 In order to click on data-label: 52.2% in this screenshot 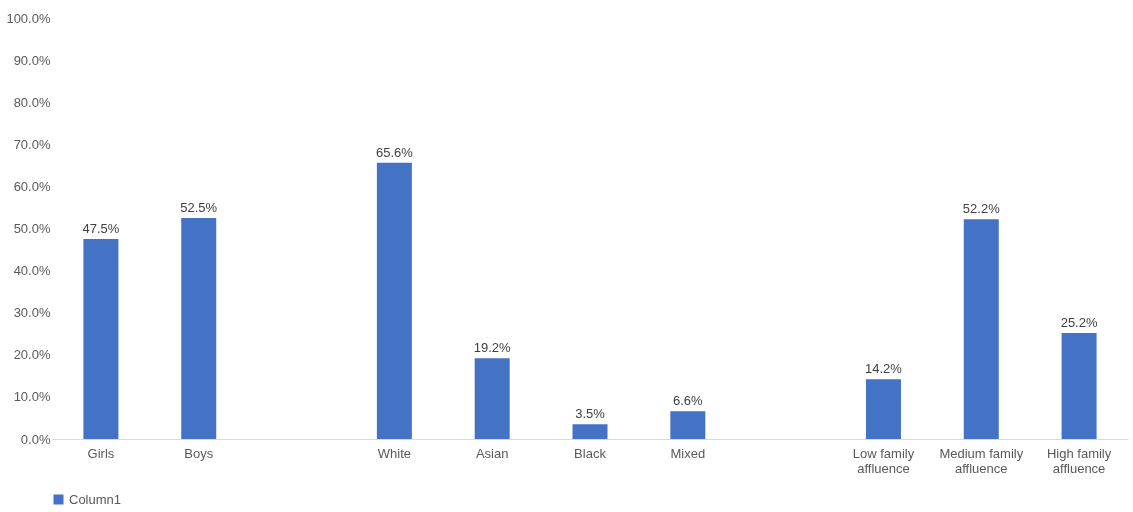, I will do `click(981, 209)`.